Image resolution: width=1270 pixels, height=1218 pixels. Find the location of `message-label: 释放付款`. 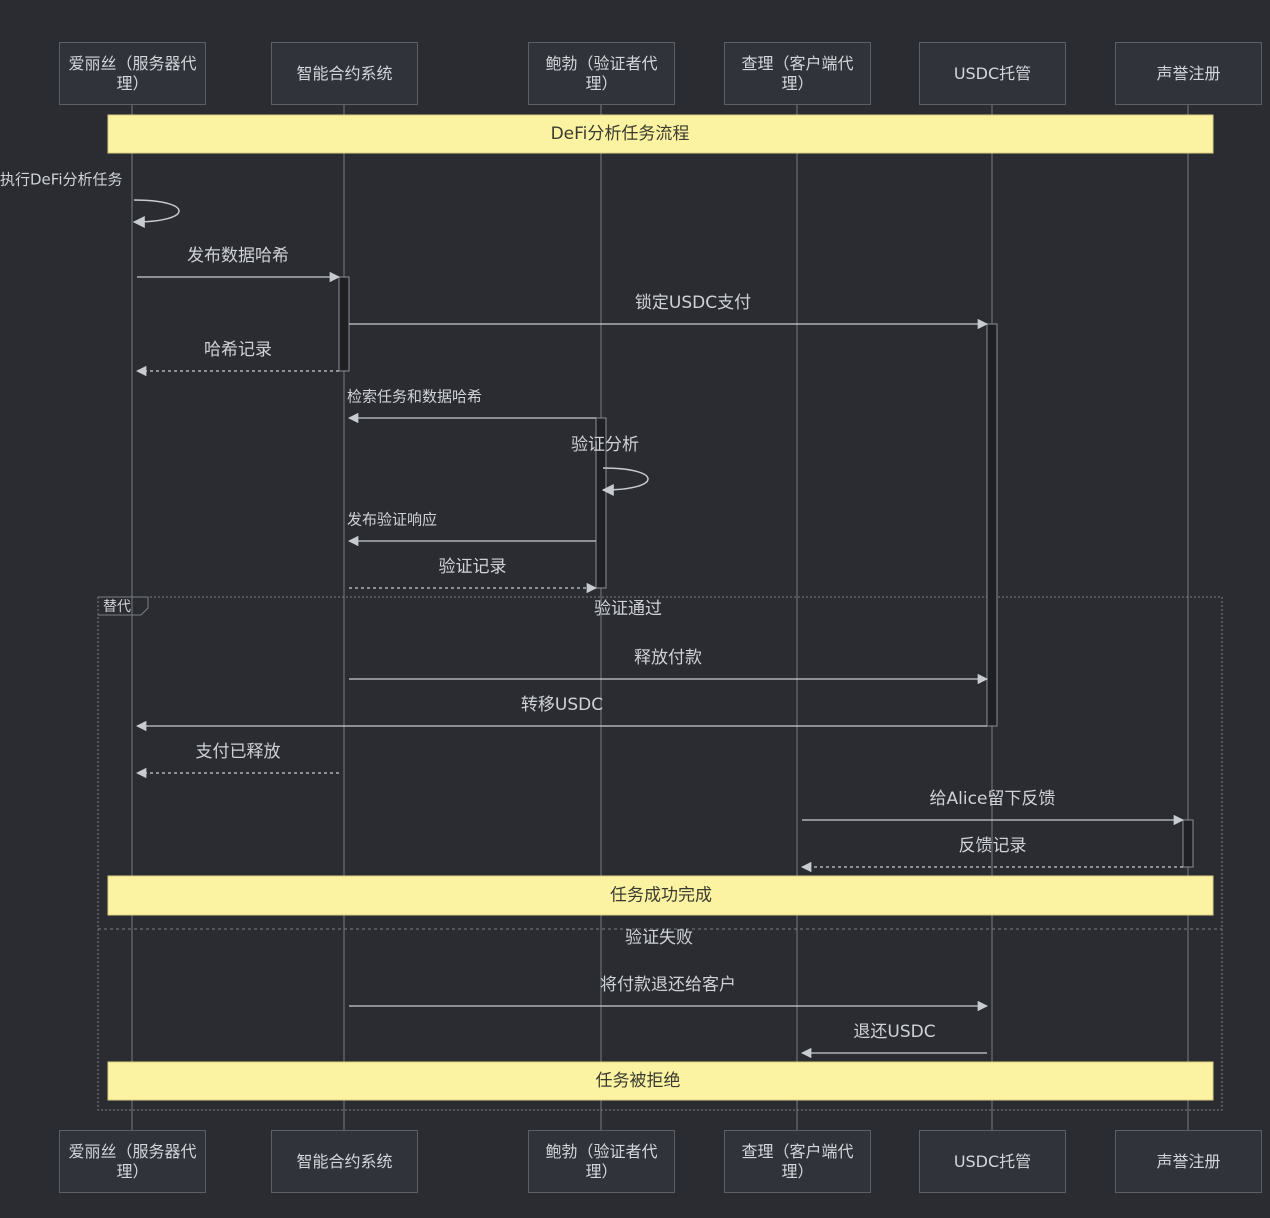

message-label: 释放付款 is located at coordinates (668, 658).